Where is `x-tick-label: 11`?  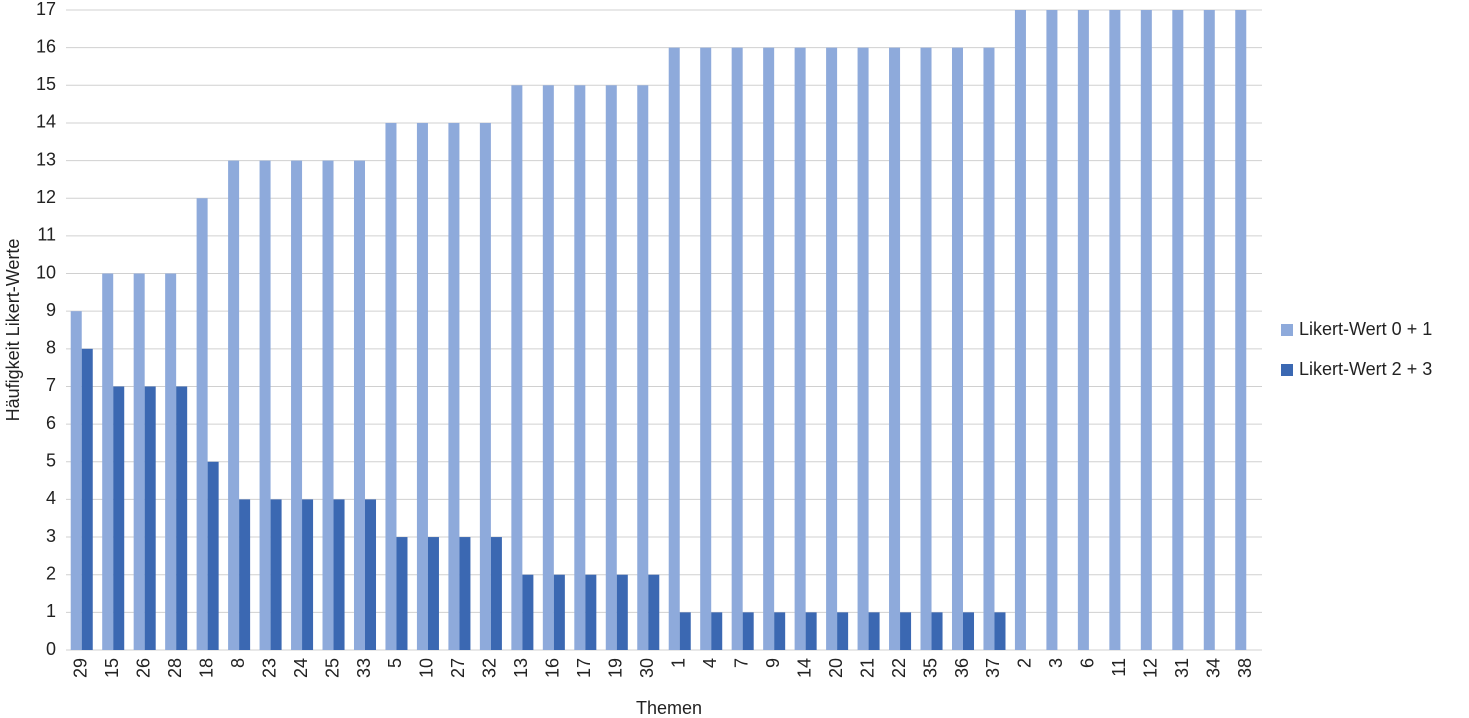 x-tick-label: 11 is located at coordinates (1119, 667).